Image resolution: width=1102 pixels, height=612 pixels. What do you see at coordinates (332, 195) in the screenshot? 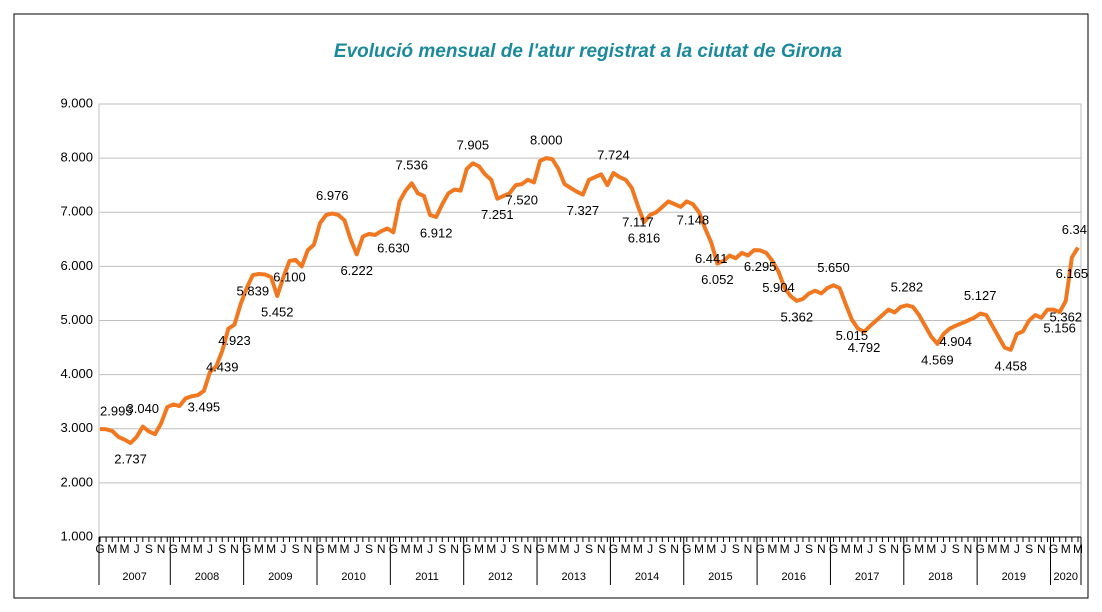
I see `data-label: 6.976` at bounding box center [332, 195].